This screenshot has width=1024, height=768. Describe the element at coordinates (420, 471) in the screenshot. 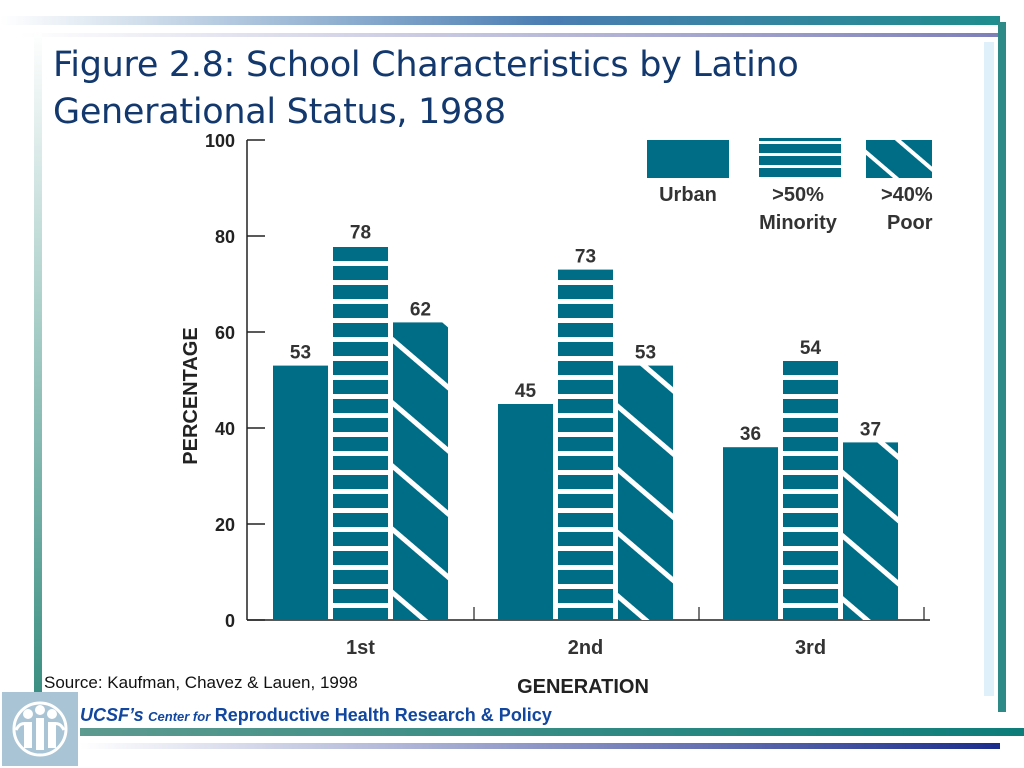

I see `bar-1st-40-poor` at that location.